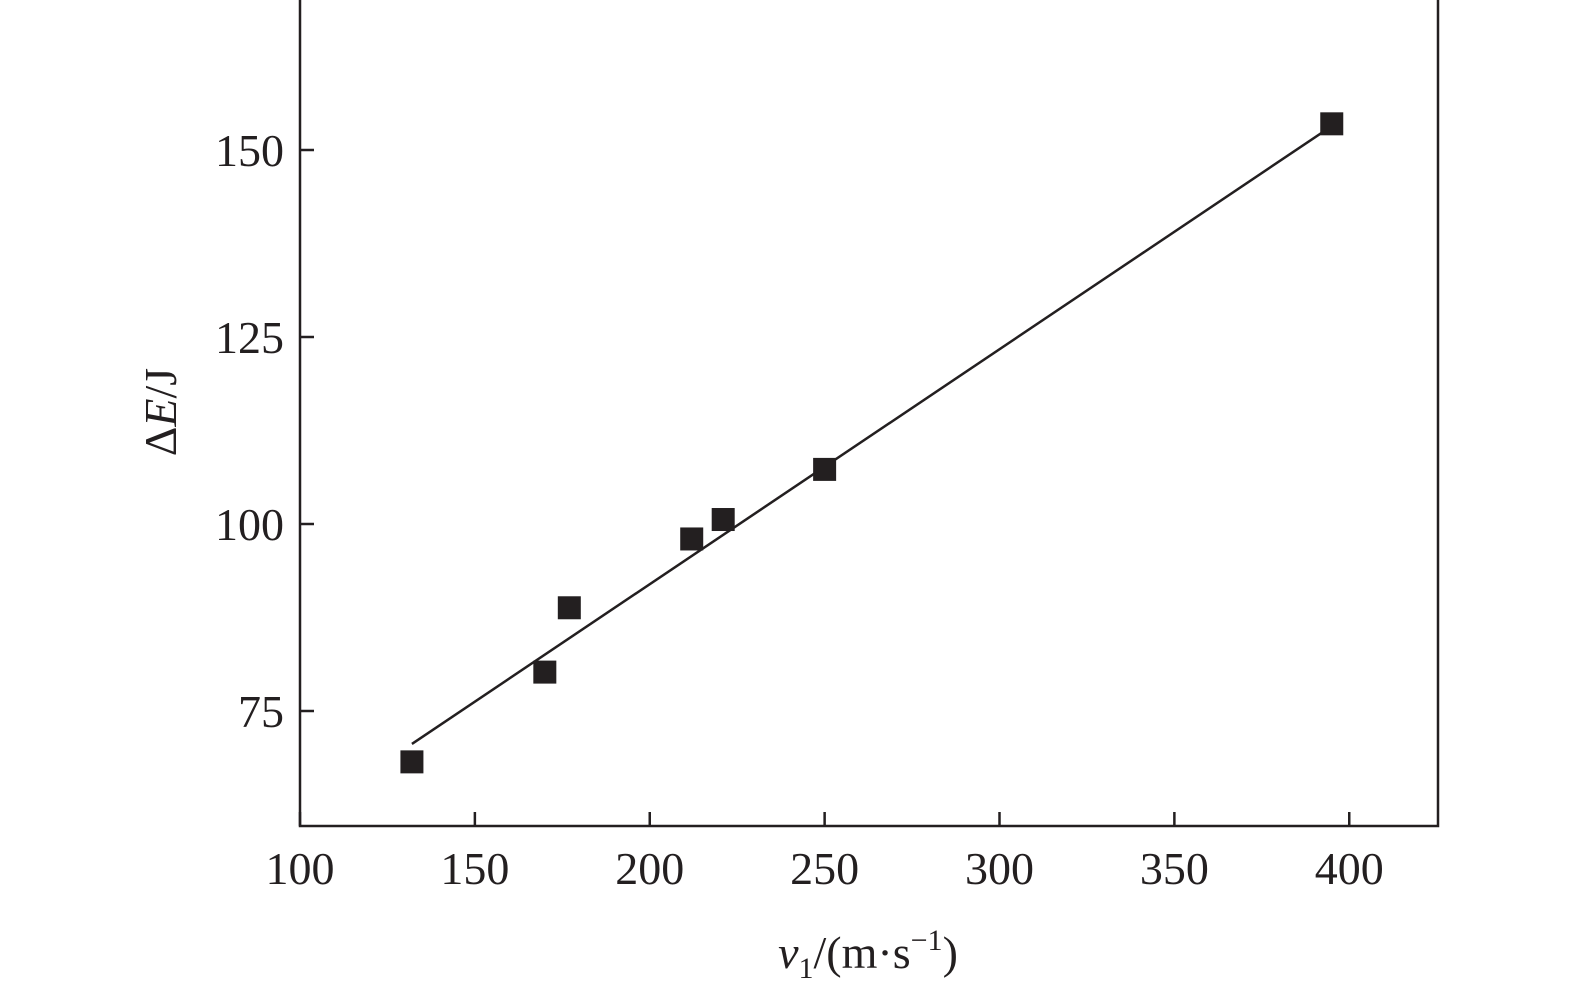 This screenshot has width=1575, height=997. Describe the element at coordinates (261, 711) in the screenshot. I see `y-tick-label: 75` at that location.